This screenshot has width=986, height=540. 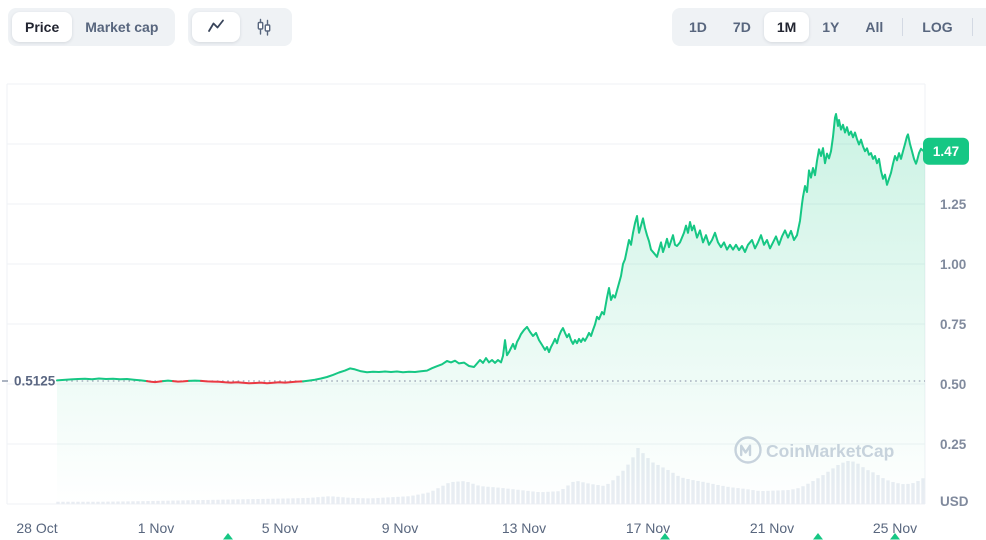 I want to click on y-tick-label: 0.75, so click(x=953, y=324).